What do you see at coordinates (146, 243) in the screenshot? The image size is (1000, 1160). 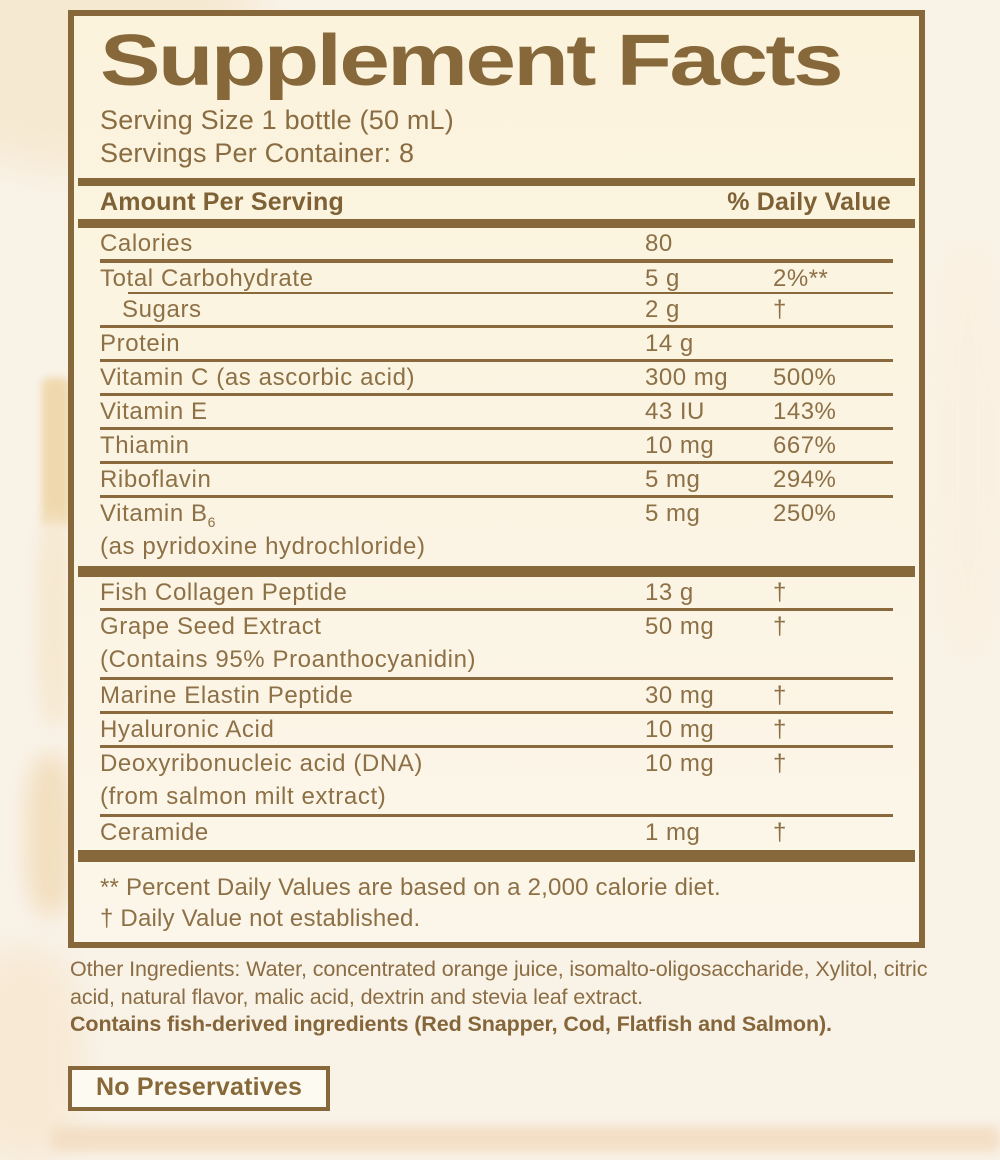 I see `nutrient-name-text: Calories` at bounding box center [146, 243].